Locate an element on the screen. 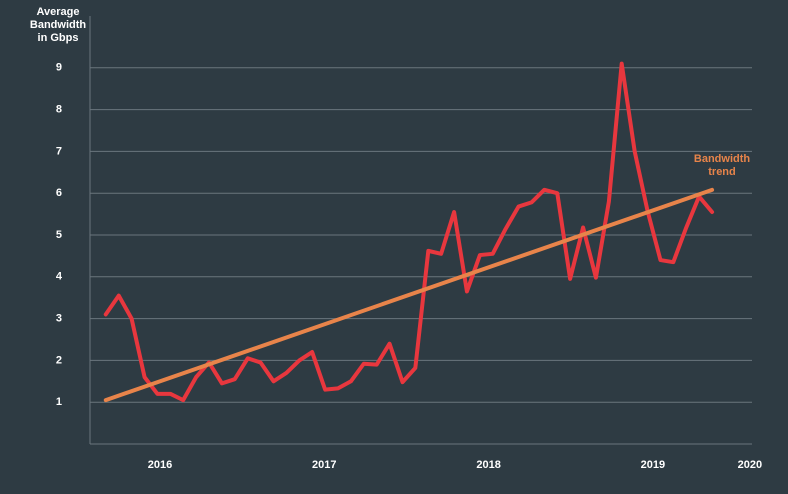 This screenshot has height=494, width=788. y-axis-label: Average is located at coordinates (57, 12).